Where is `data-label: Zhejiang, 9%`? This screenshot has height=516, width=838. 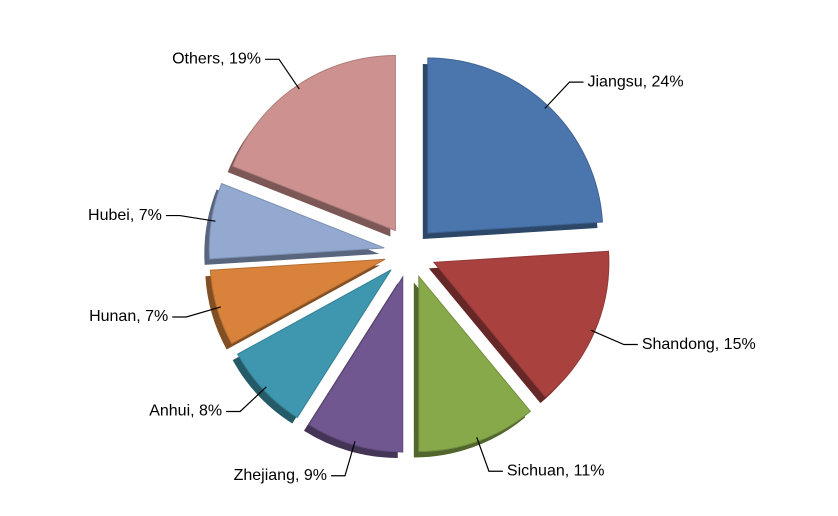 data-label: Zhejiang, 9% is located at coordinates (280, 475).